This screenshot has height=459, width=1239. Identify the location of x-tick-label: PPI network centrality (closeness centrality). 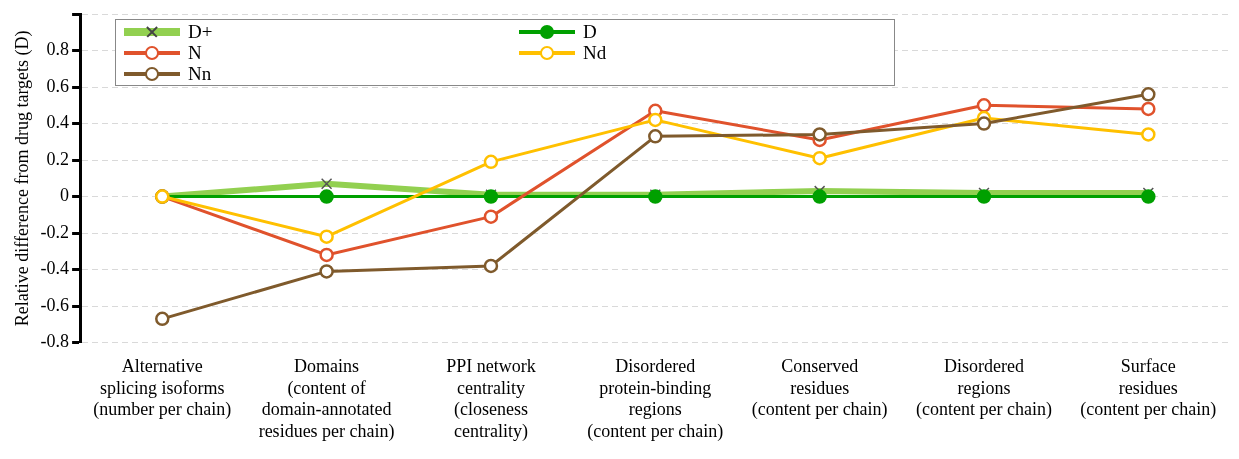
(491, 399).